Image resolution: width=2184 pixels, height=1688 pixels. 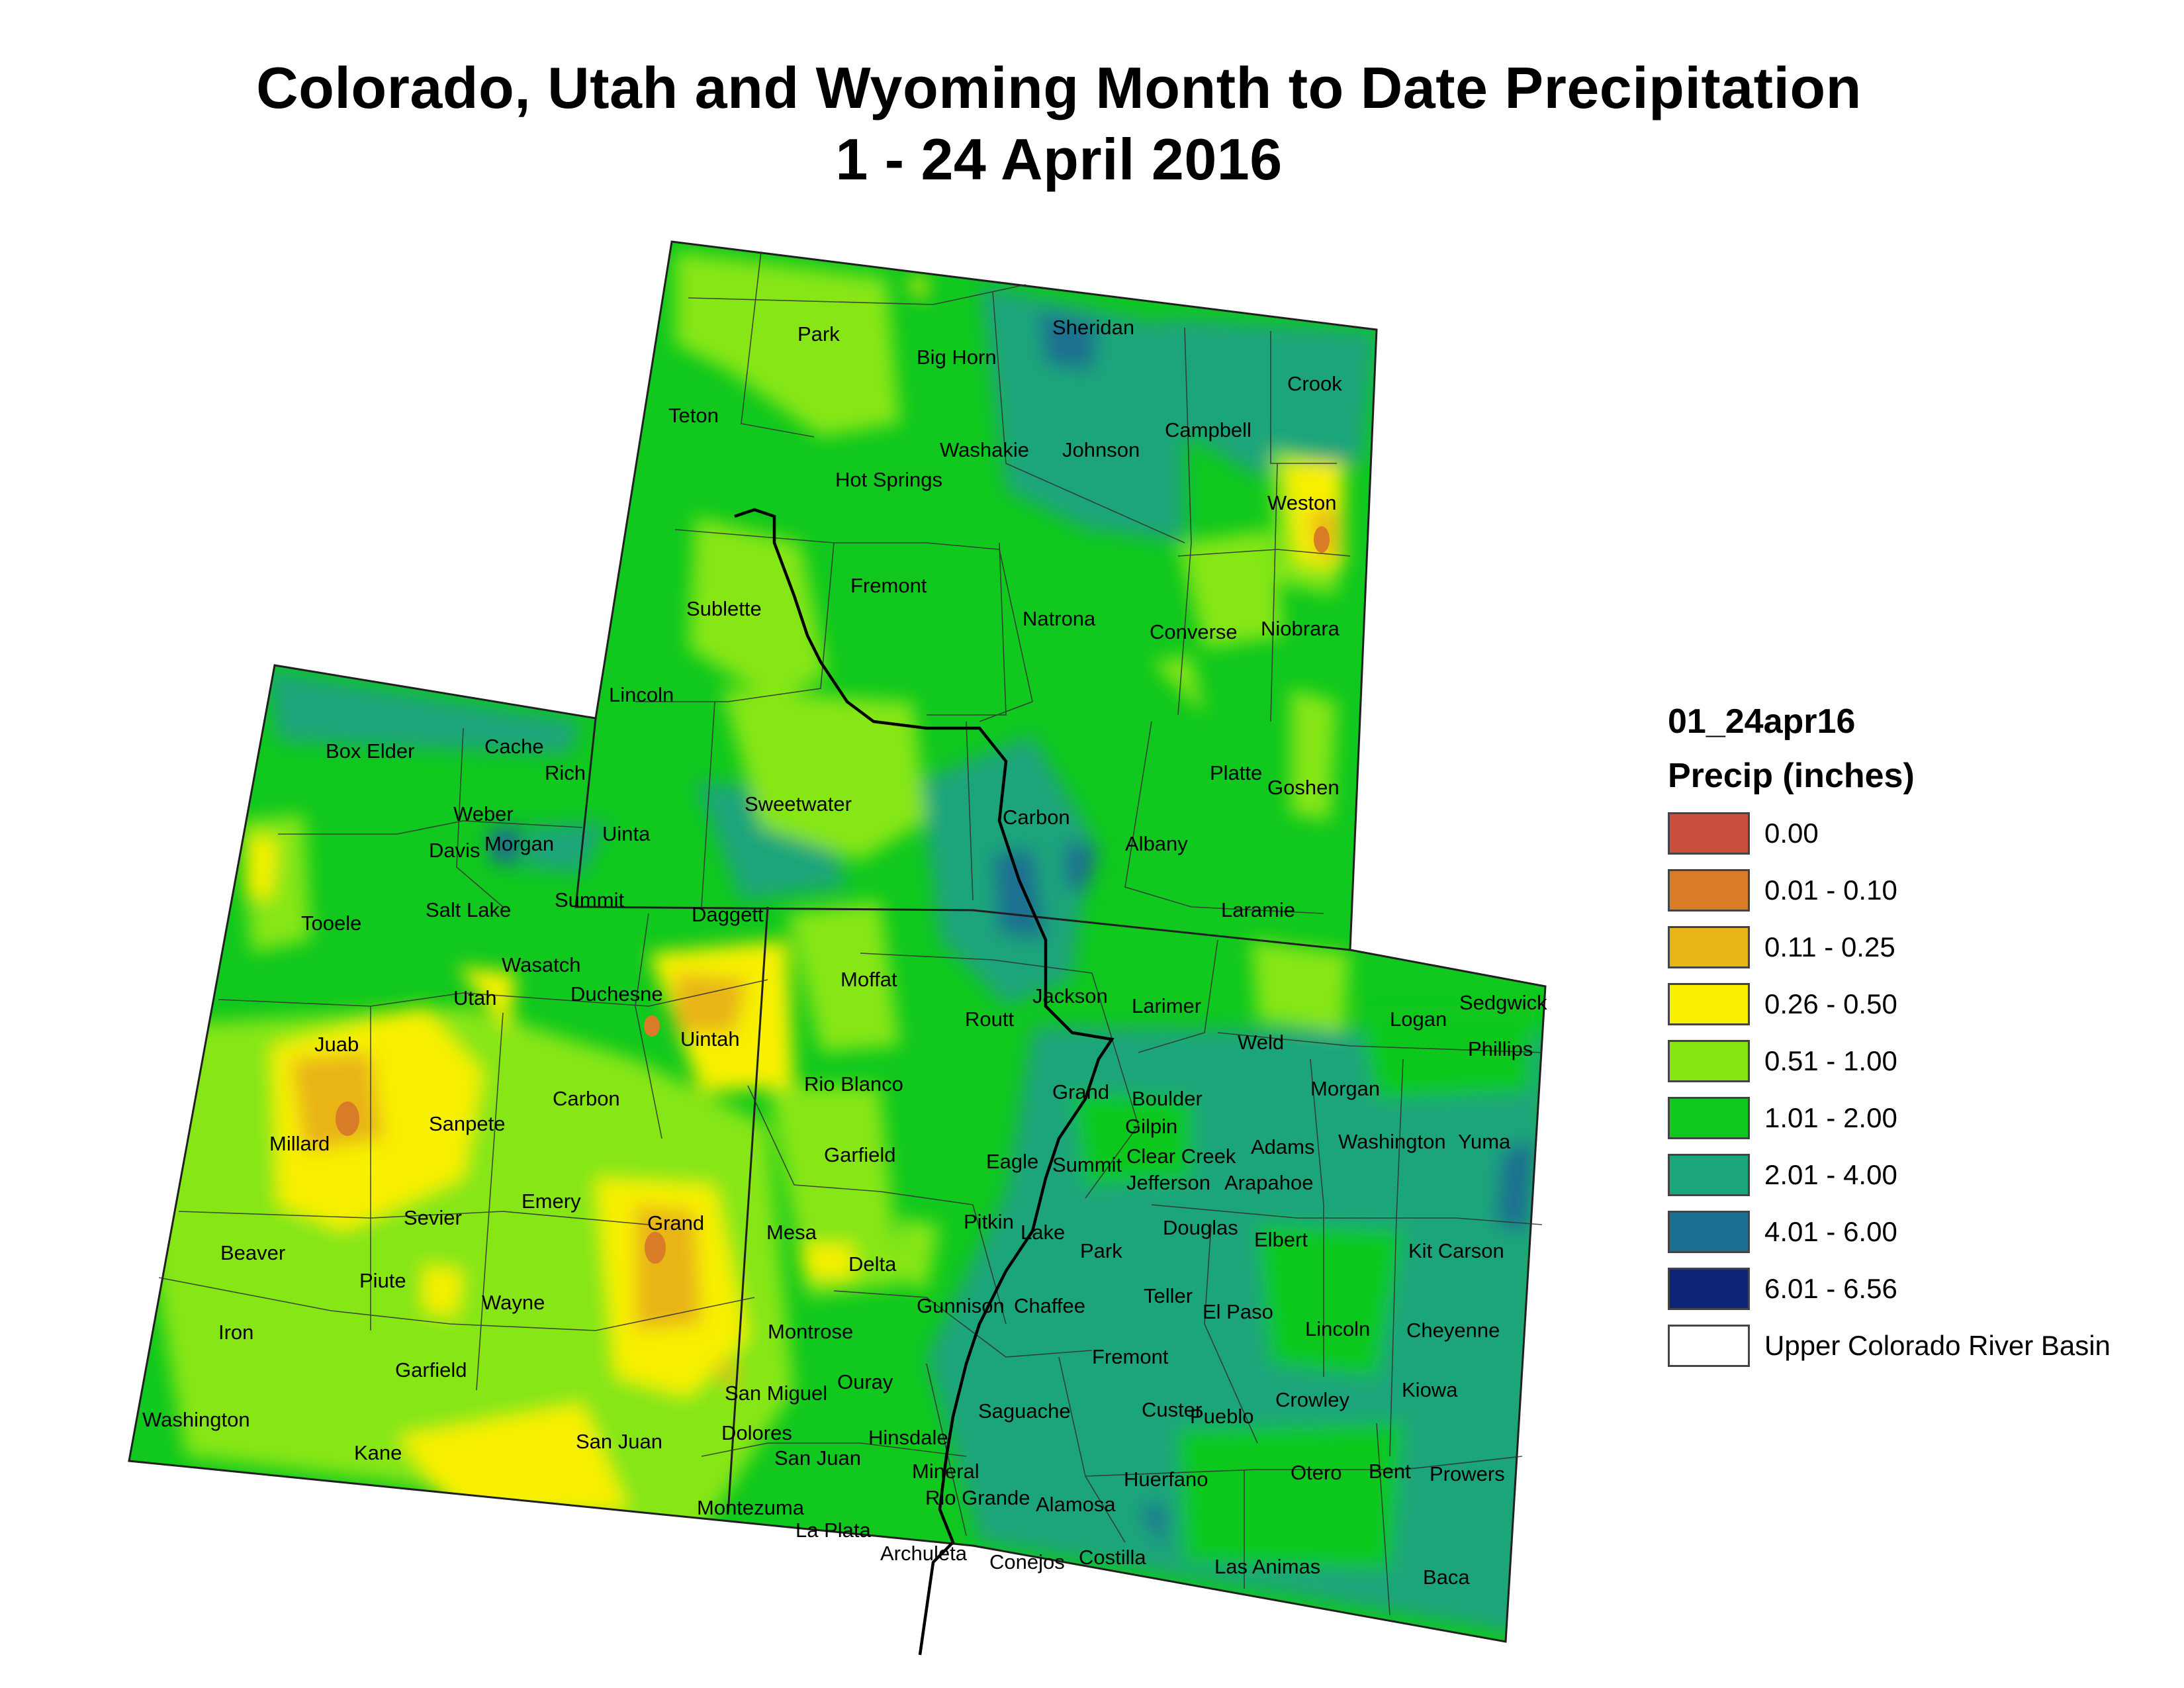 I want to click on county-label: Routt, so click(x=990, y=1019).